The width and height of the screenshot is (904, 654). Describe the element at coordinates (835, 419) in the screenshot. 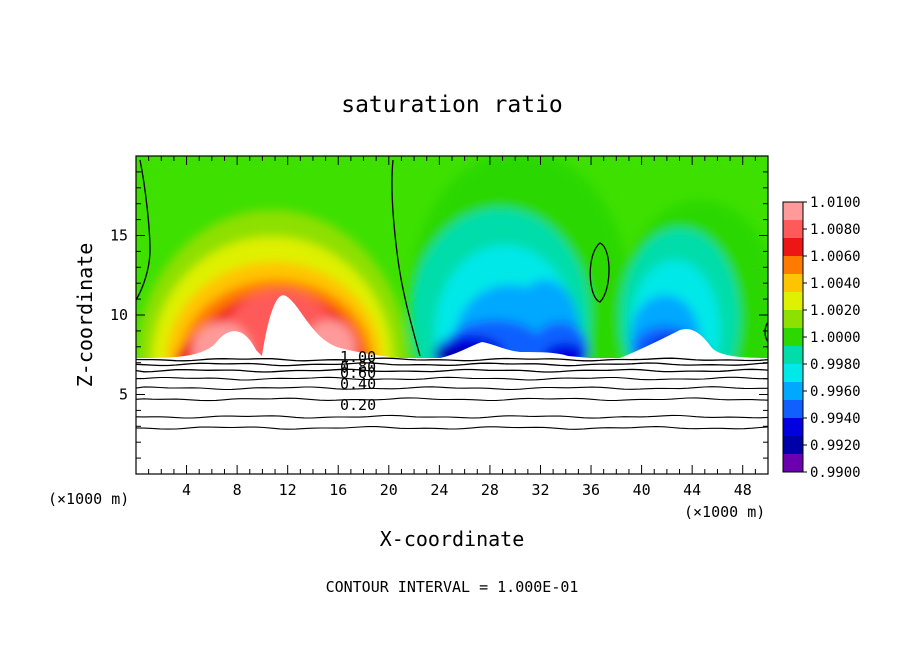

I see `colorbar-label: 0.9940` at that location.